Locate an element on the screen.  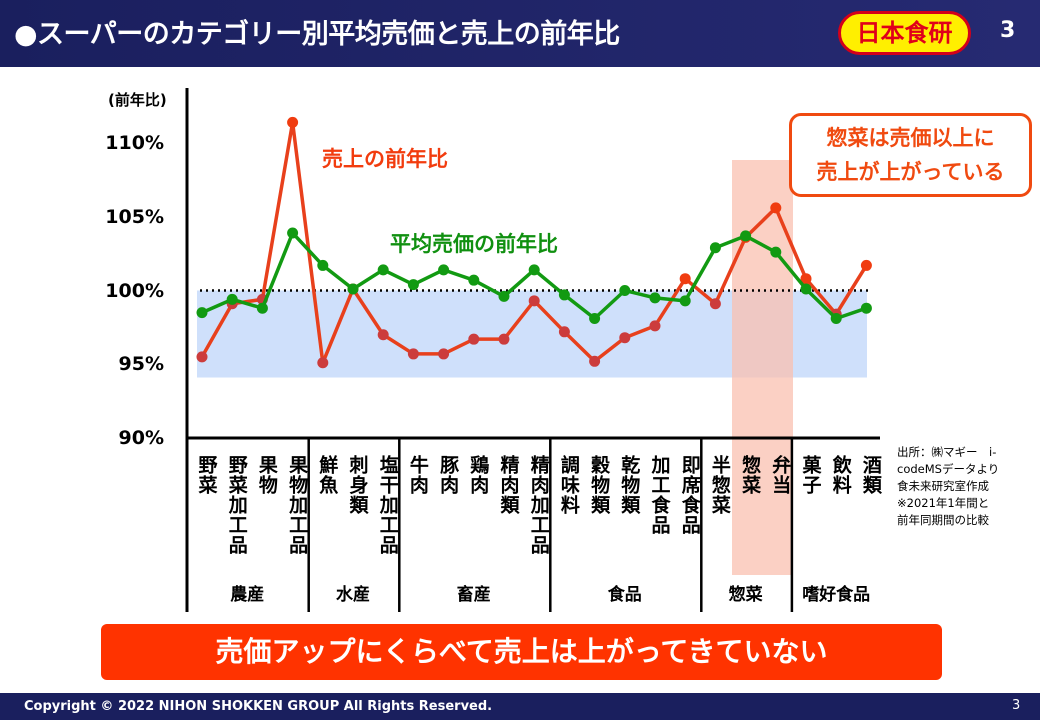
category-label: 精肉加工品 is located at coordinates (538, 505).